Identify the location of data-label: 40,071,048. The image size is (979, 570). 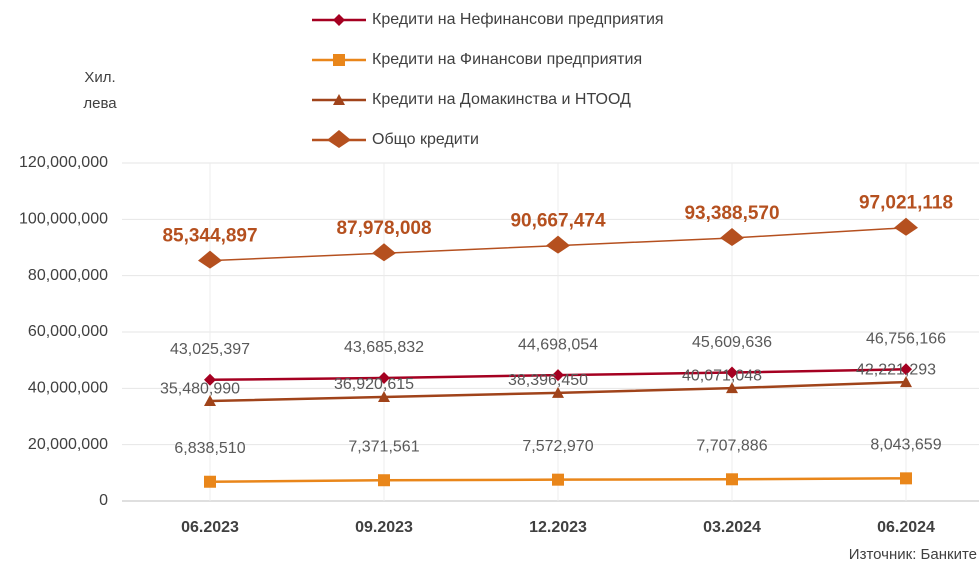
(722, 375).